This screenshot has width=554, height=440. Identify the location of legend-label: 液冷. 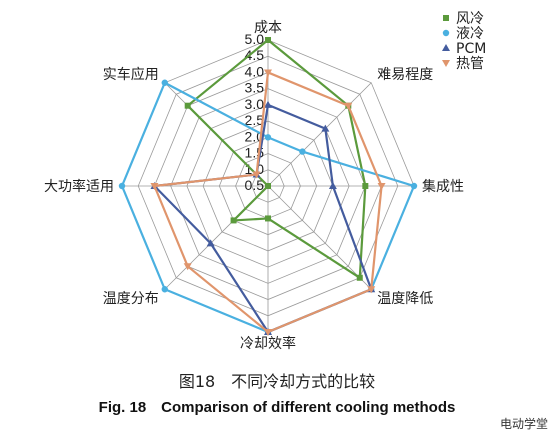
(470, 34).